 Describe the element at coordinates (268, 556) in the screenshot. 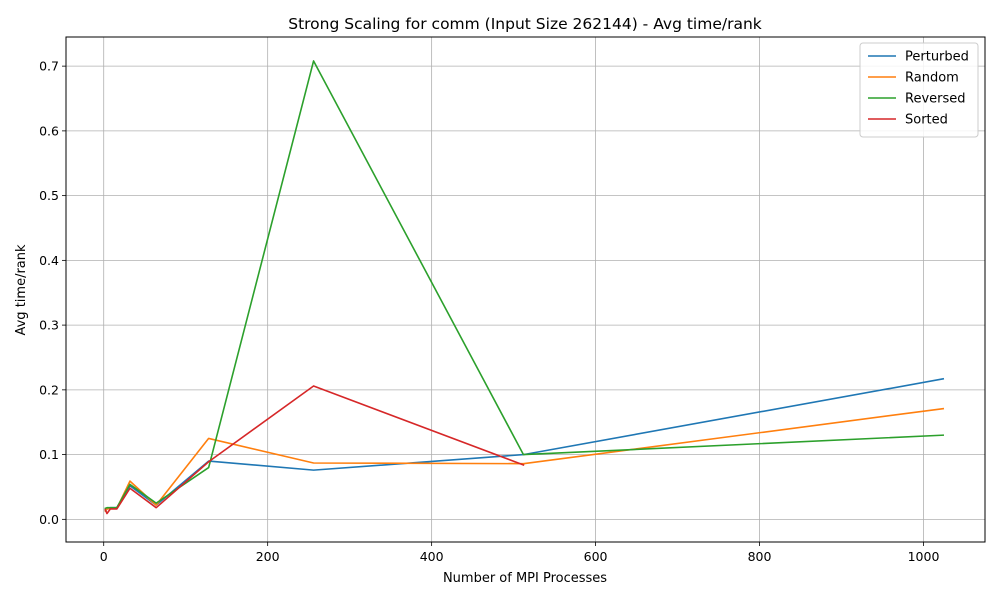

I see `x-tick-label: 200` at that location.